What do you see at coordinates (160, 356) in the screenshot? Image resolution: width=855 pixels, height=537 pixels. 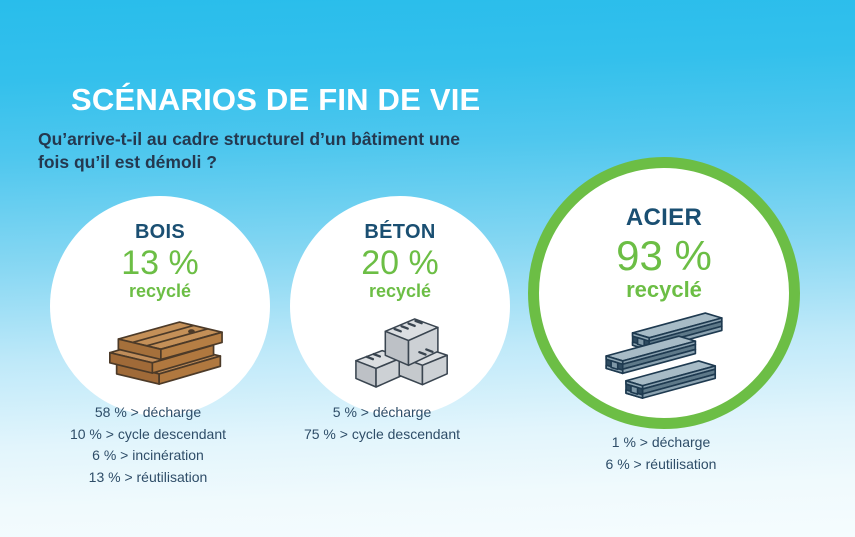 I see `wood-planks-icon` at bounding box center [160, 356].